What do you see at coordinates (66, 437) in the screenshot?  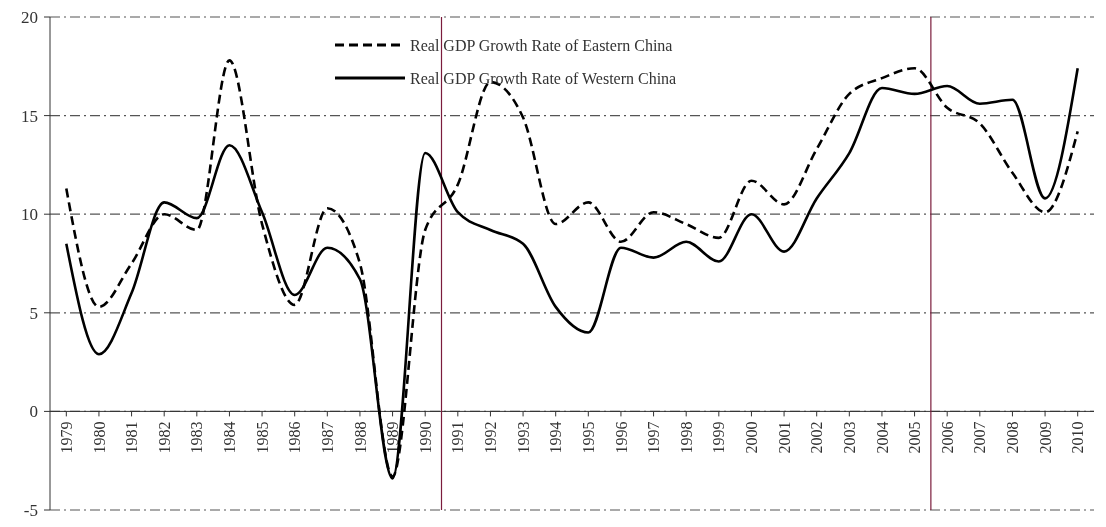 I see `x-tick-label: 1979` at bounding box center [66, 437].